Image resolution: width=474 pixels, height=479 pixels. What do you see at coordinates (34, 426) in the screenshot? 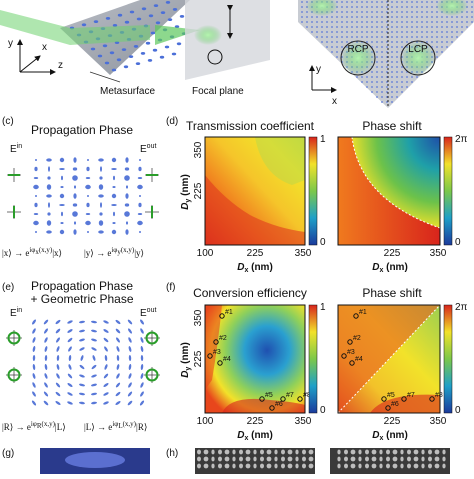
I see `formula: |R⟩ → eiφR(x,y)|L⟩` at bounding box center [34, 426].